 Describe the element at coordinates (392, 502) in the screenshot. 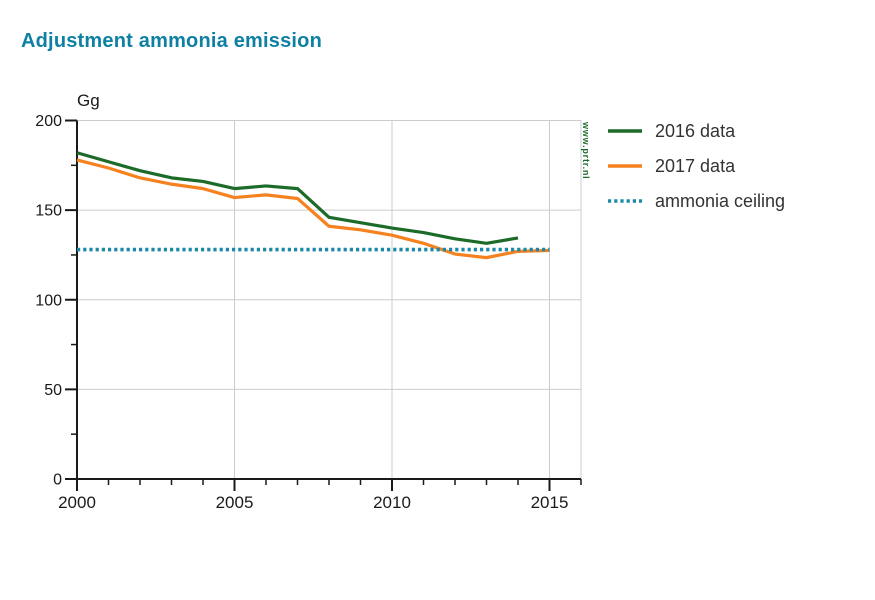

I see `svg-text: 2010` at that location.